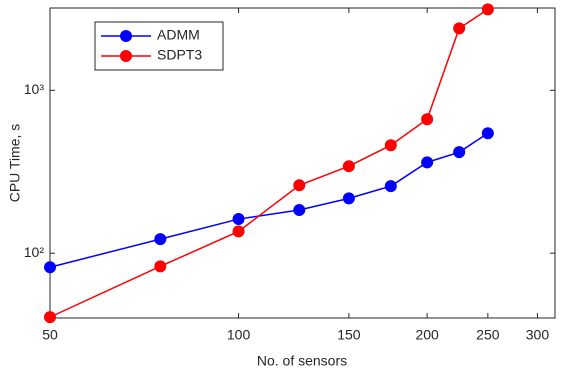 The image size is (584, 375). What do you see at coordinates (178, 35) in the screenshot?
I see `legend-label: ADMM` at bounding box center [178, 35].